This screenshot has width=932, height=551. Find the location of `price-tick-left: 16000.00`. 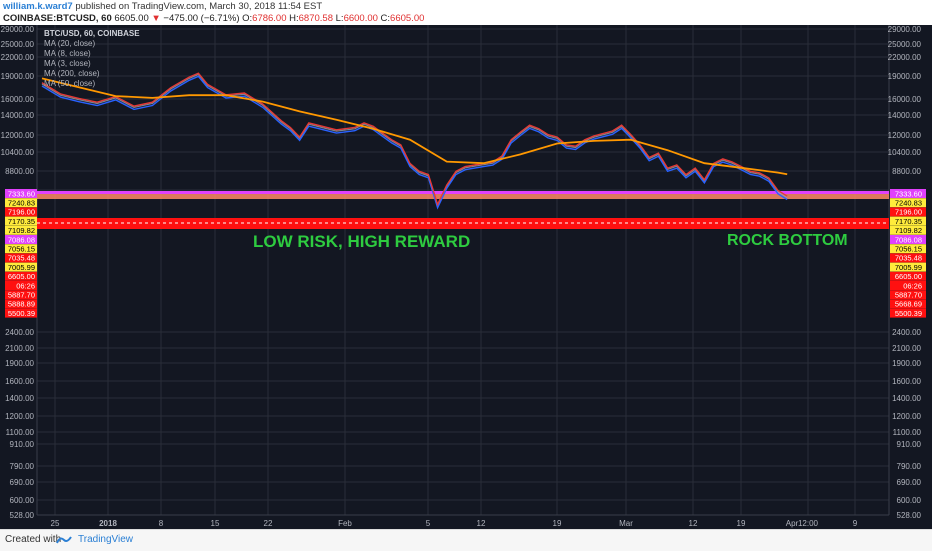

price-tick-left: 16000.00 is located at coordinates (18, 99).